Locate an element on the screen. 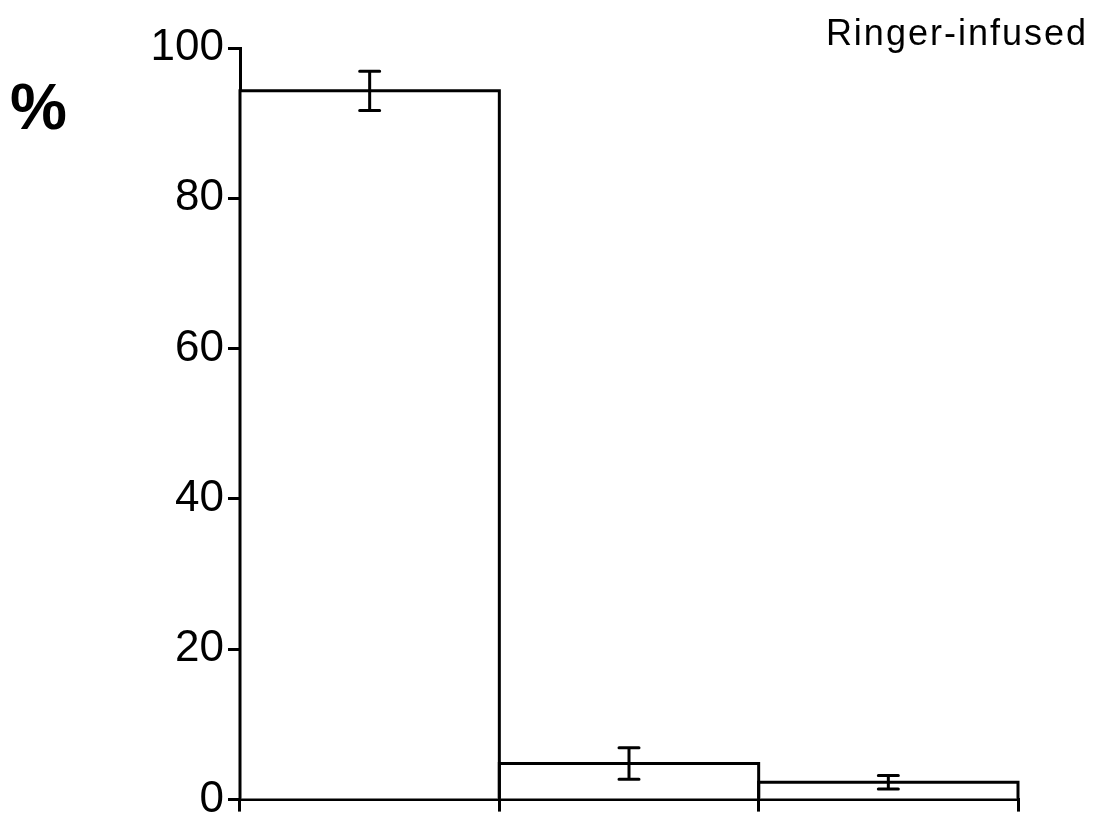  y-tick-label: 40 is located at coordinates (199, 496).